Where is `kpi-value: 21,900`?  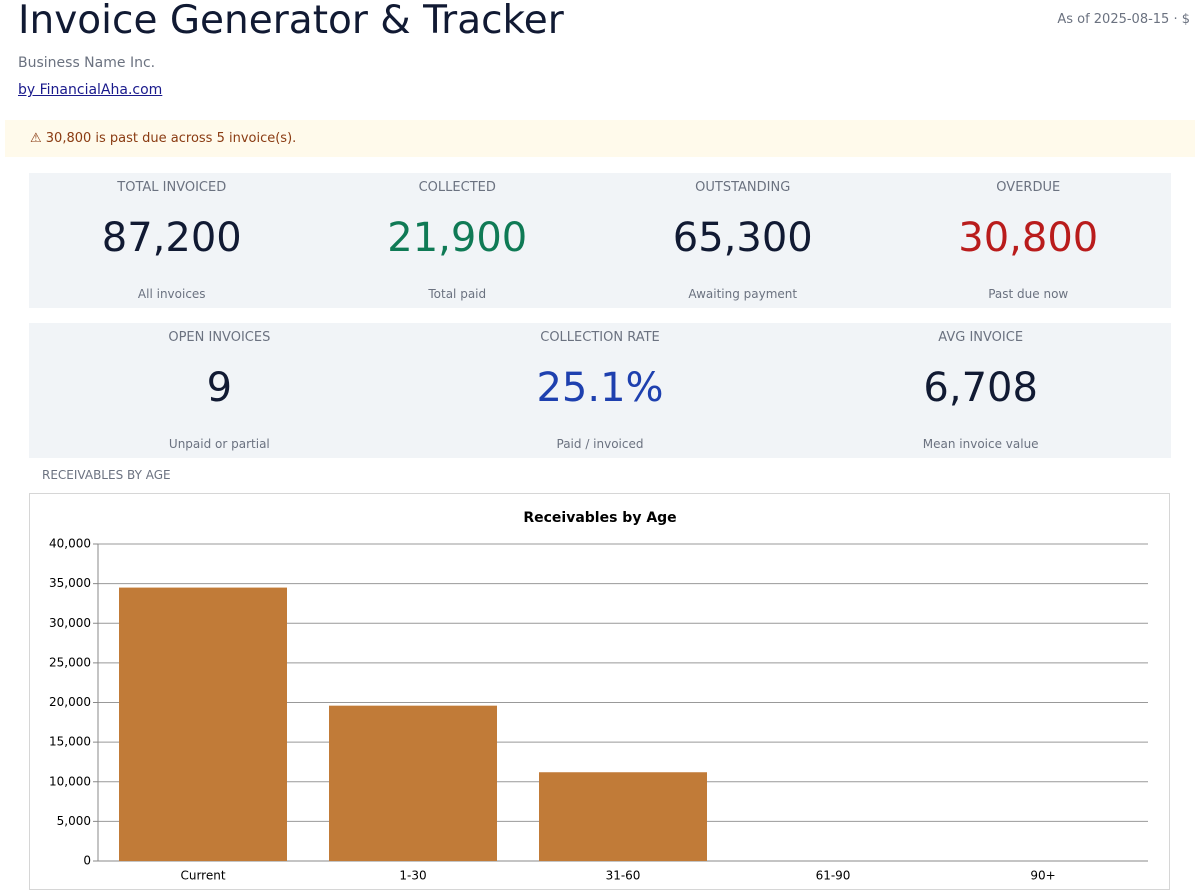 kpi-value: 21,900 is located at coordinates (457, 238).